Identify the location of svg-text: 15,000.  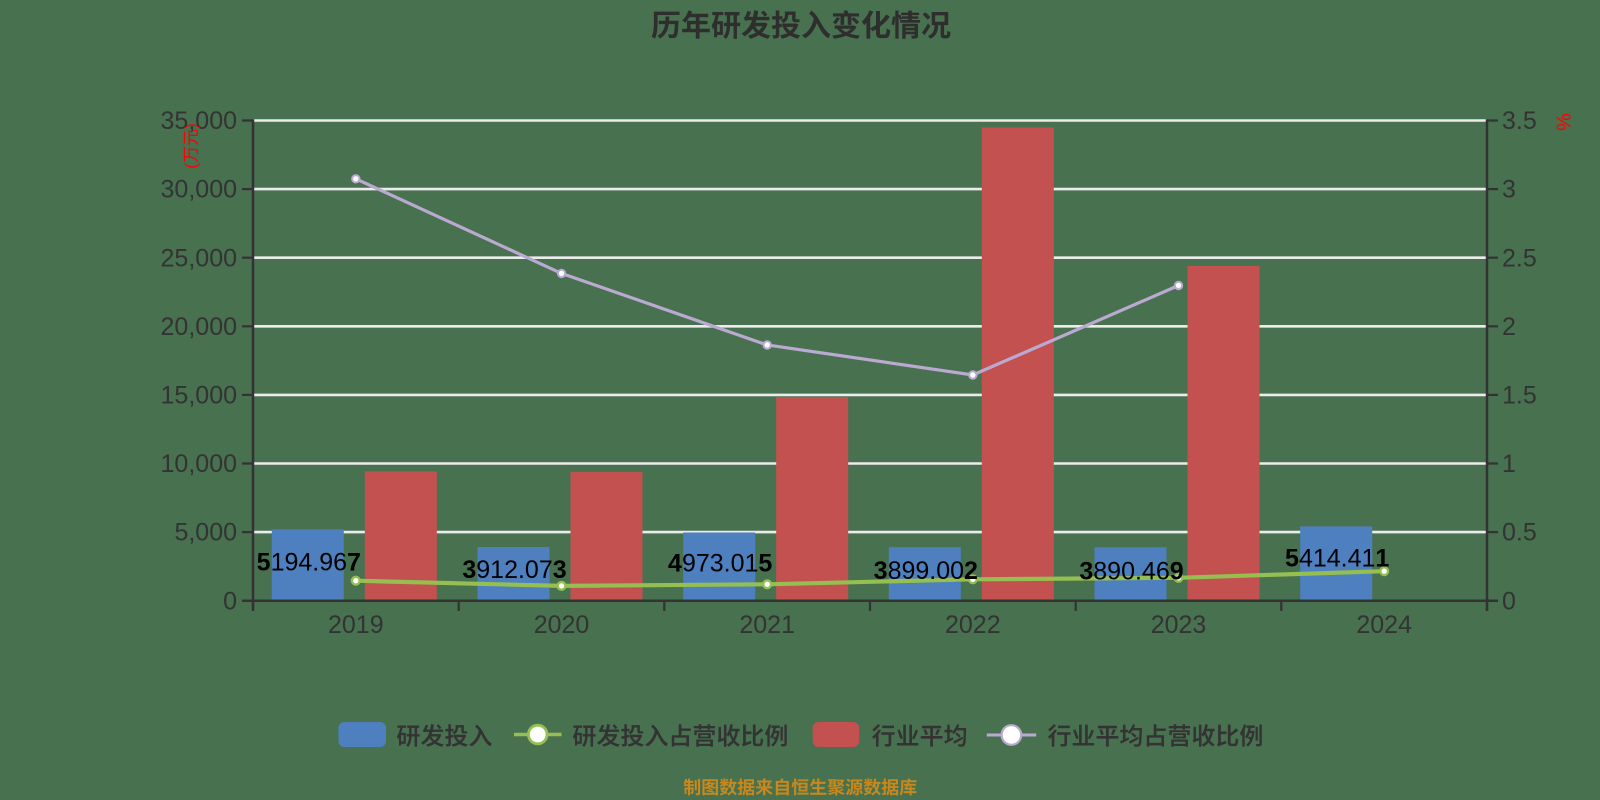
(199, 396).